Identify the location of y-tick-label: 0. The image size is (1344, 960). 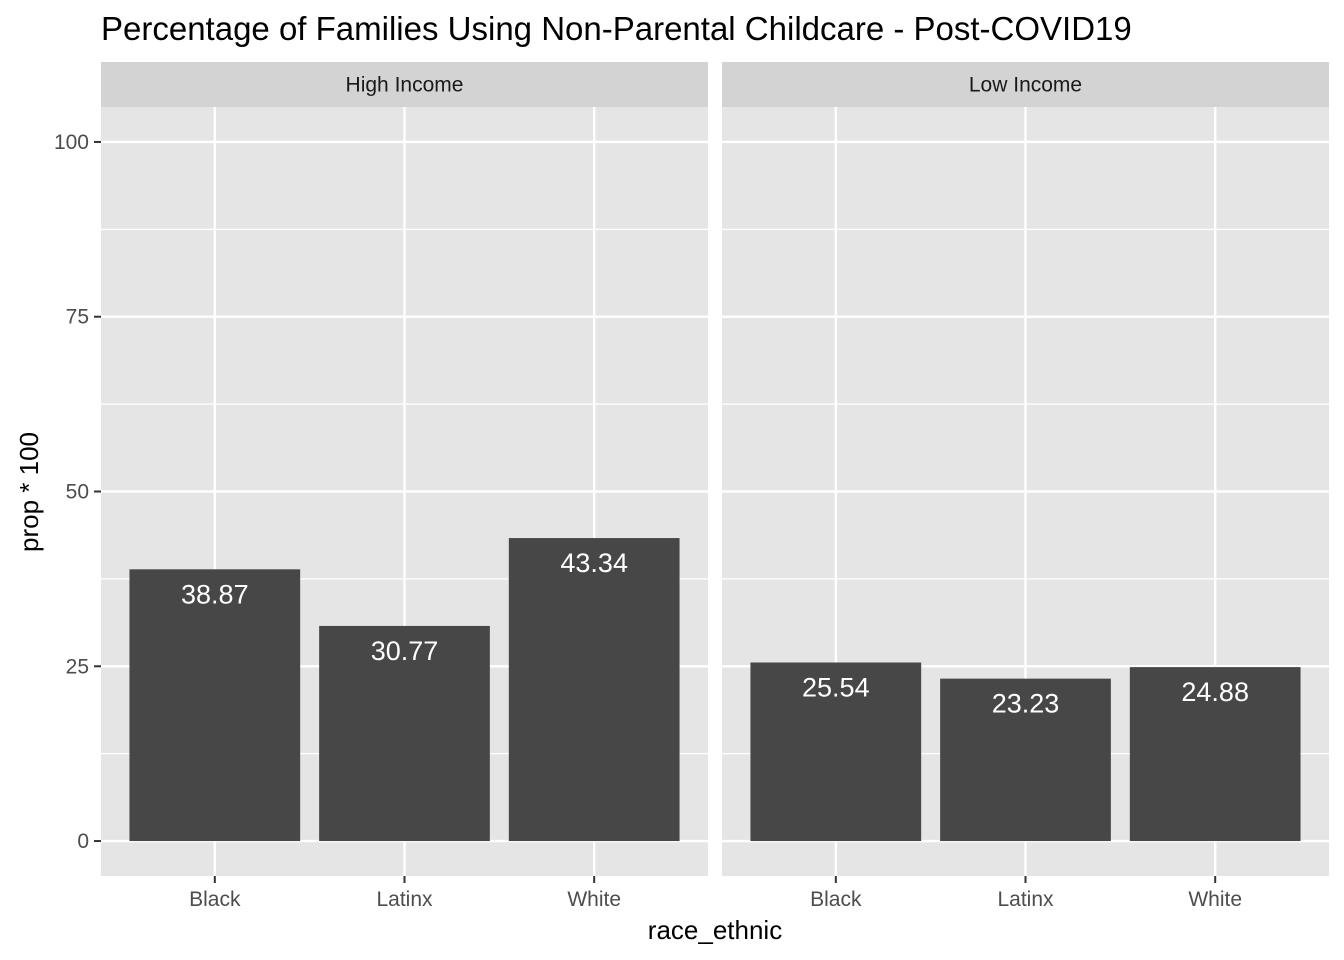
(83, 841).